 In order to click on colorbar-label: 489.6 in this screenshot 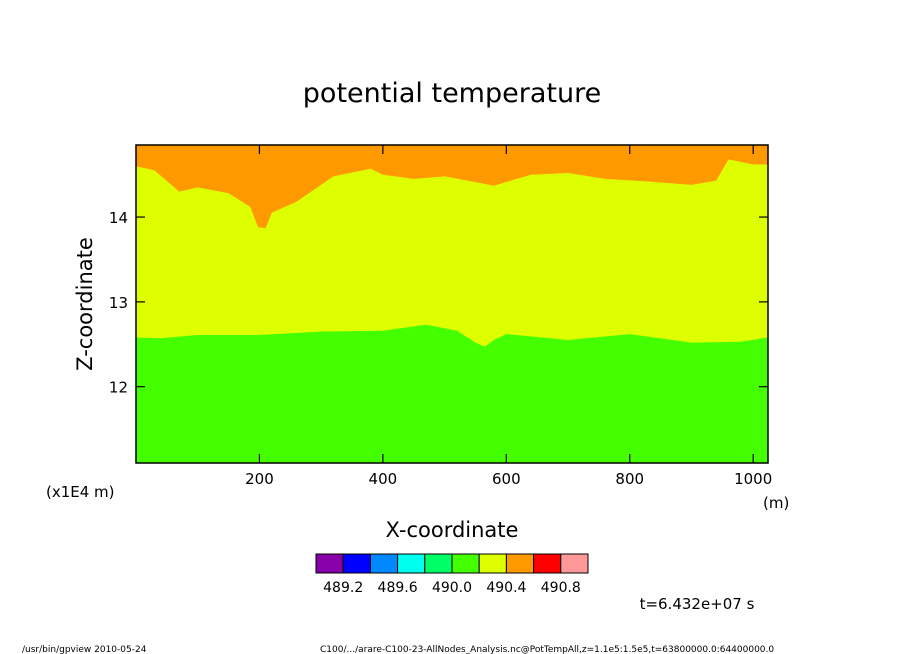, I will do `click(398, 588)`.